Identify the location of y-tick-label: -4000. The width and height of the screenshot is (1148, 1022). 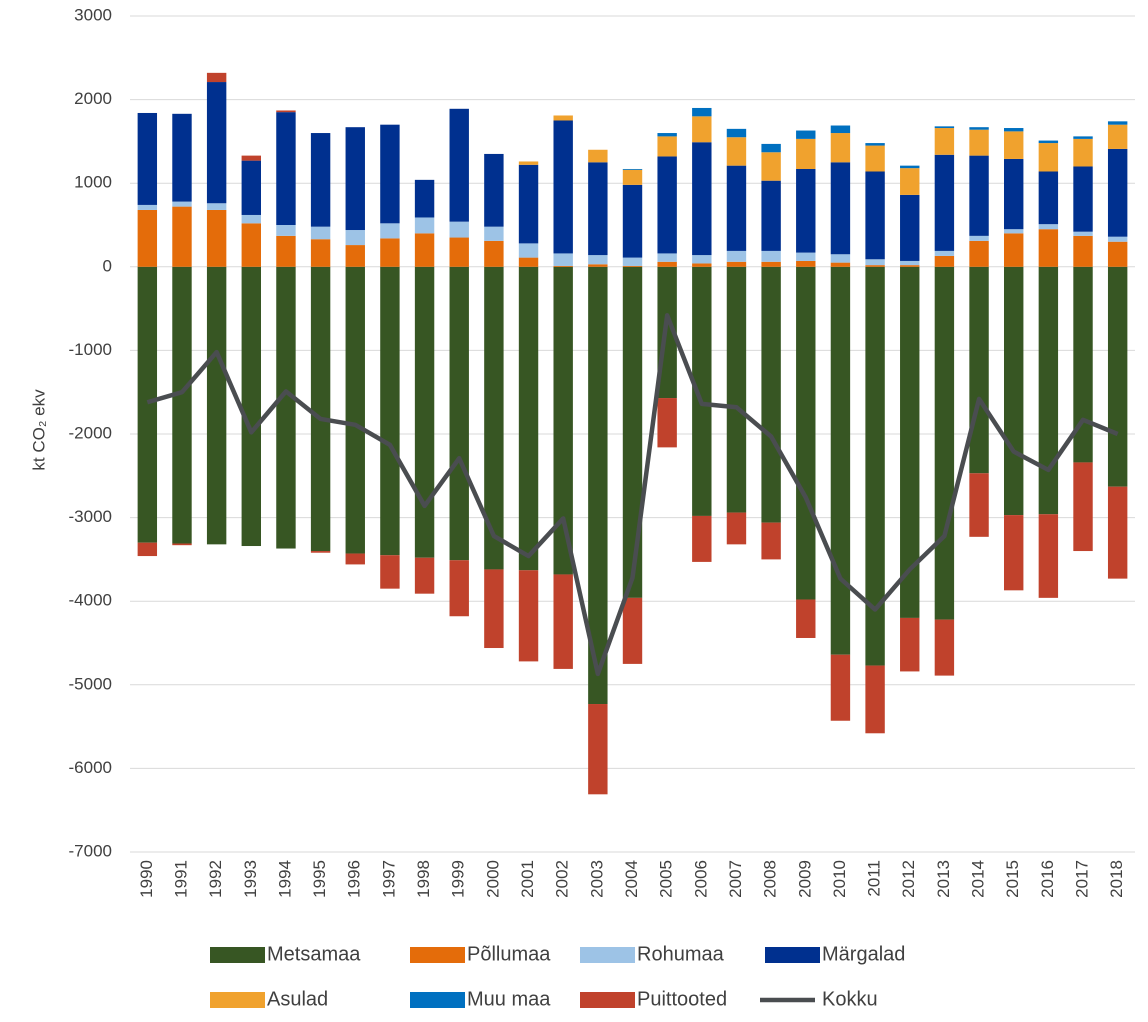
(90, 600).